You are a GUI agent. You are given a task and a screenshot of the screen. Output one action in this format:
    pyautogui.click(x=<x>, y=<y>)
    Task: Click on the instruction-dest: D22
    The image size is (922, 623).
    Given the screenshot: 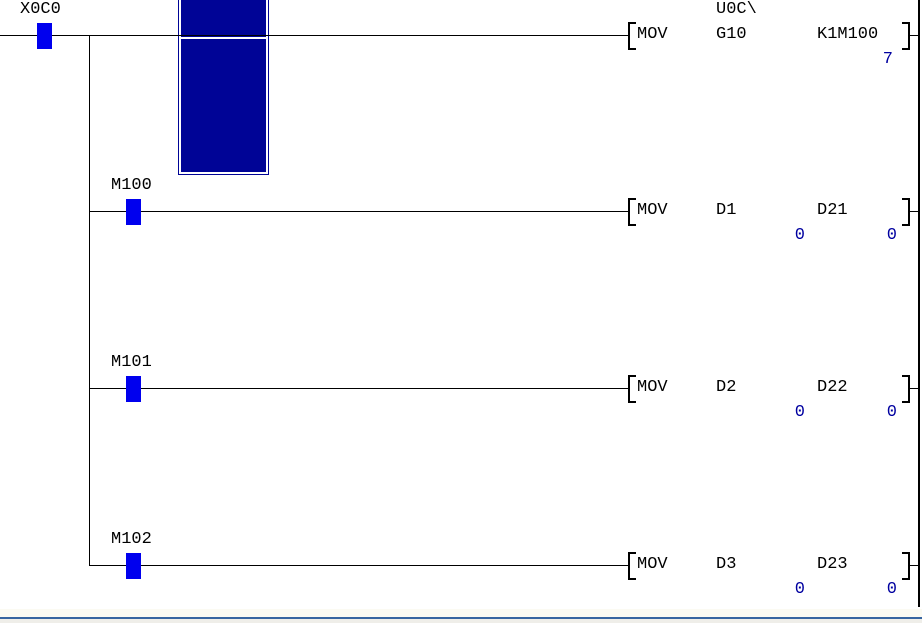 What is the action you would take?
    pyautogui.click(x=832, y=387)
    